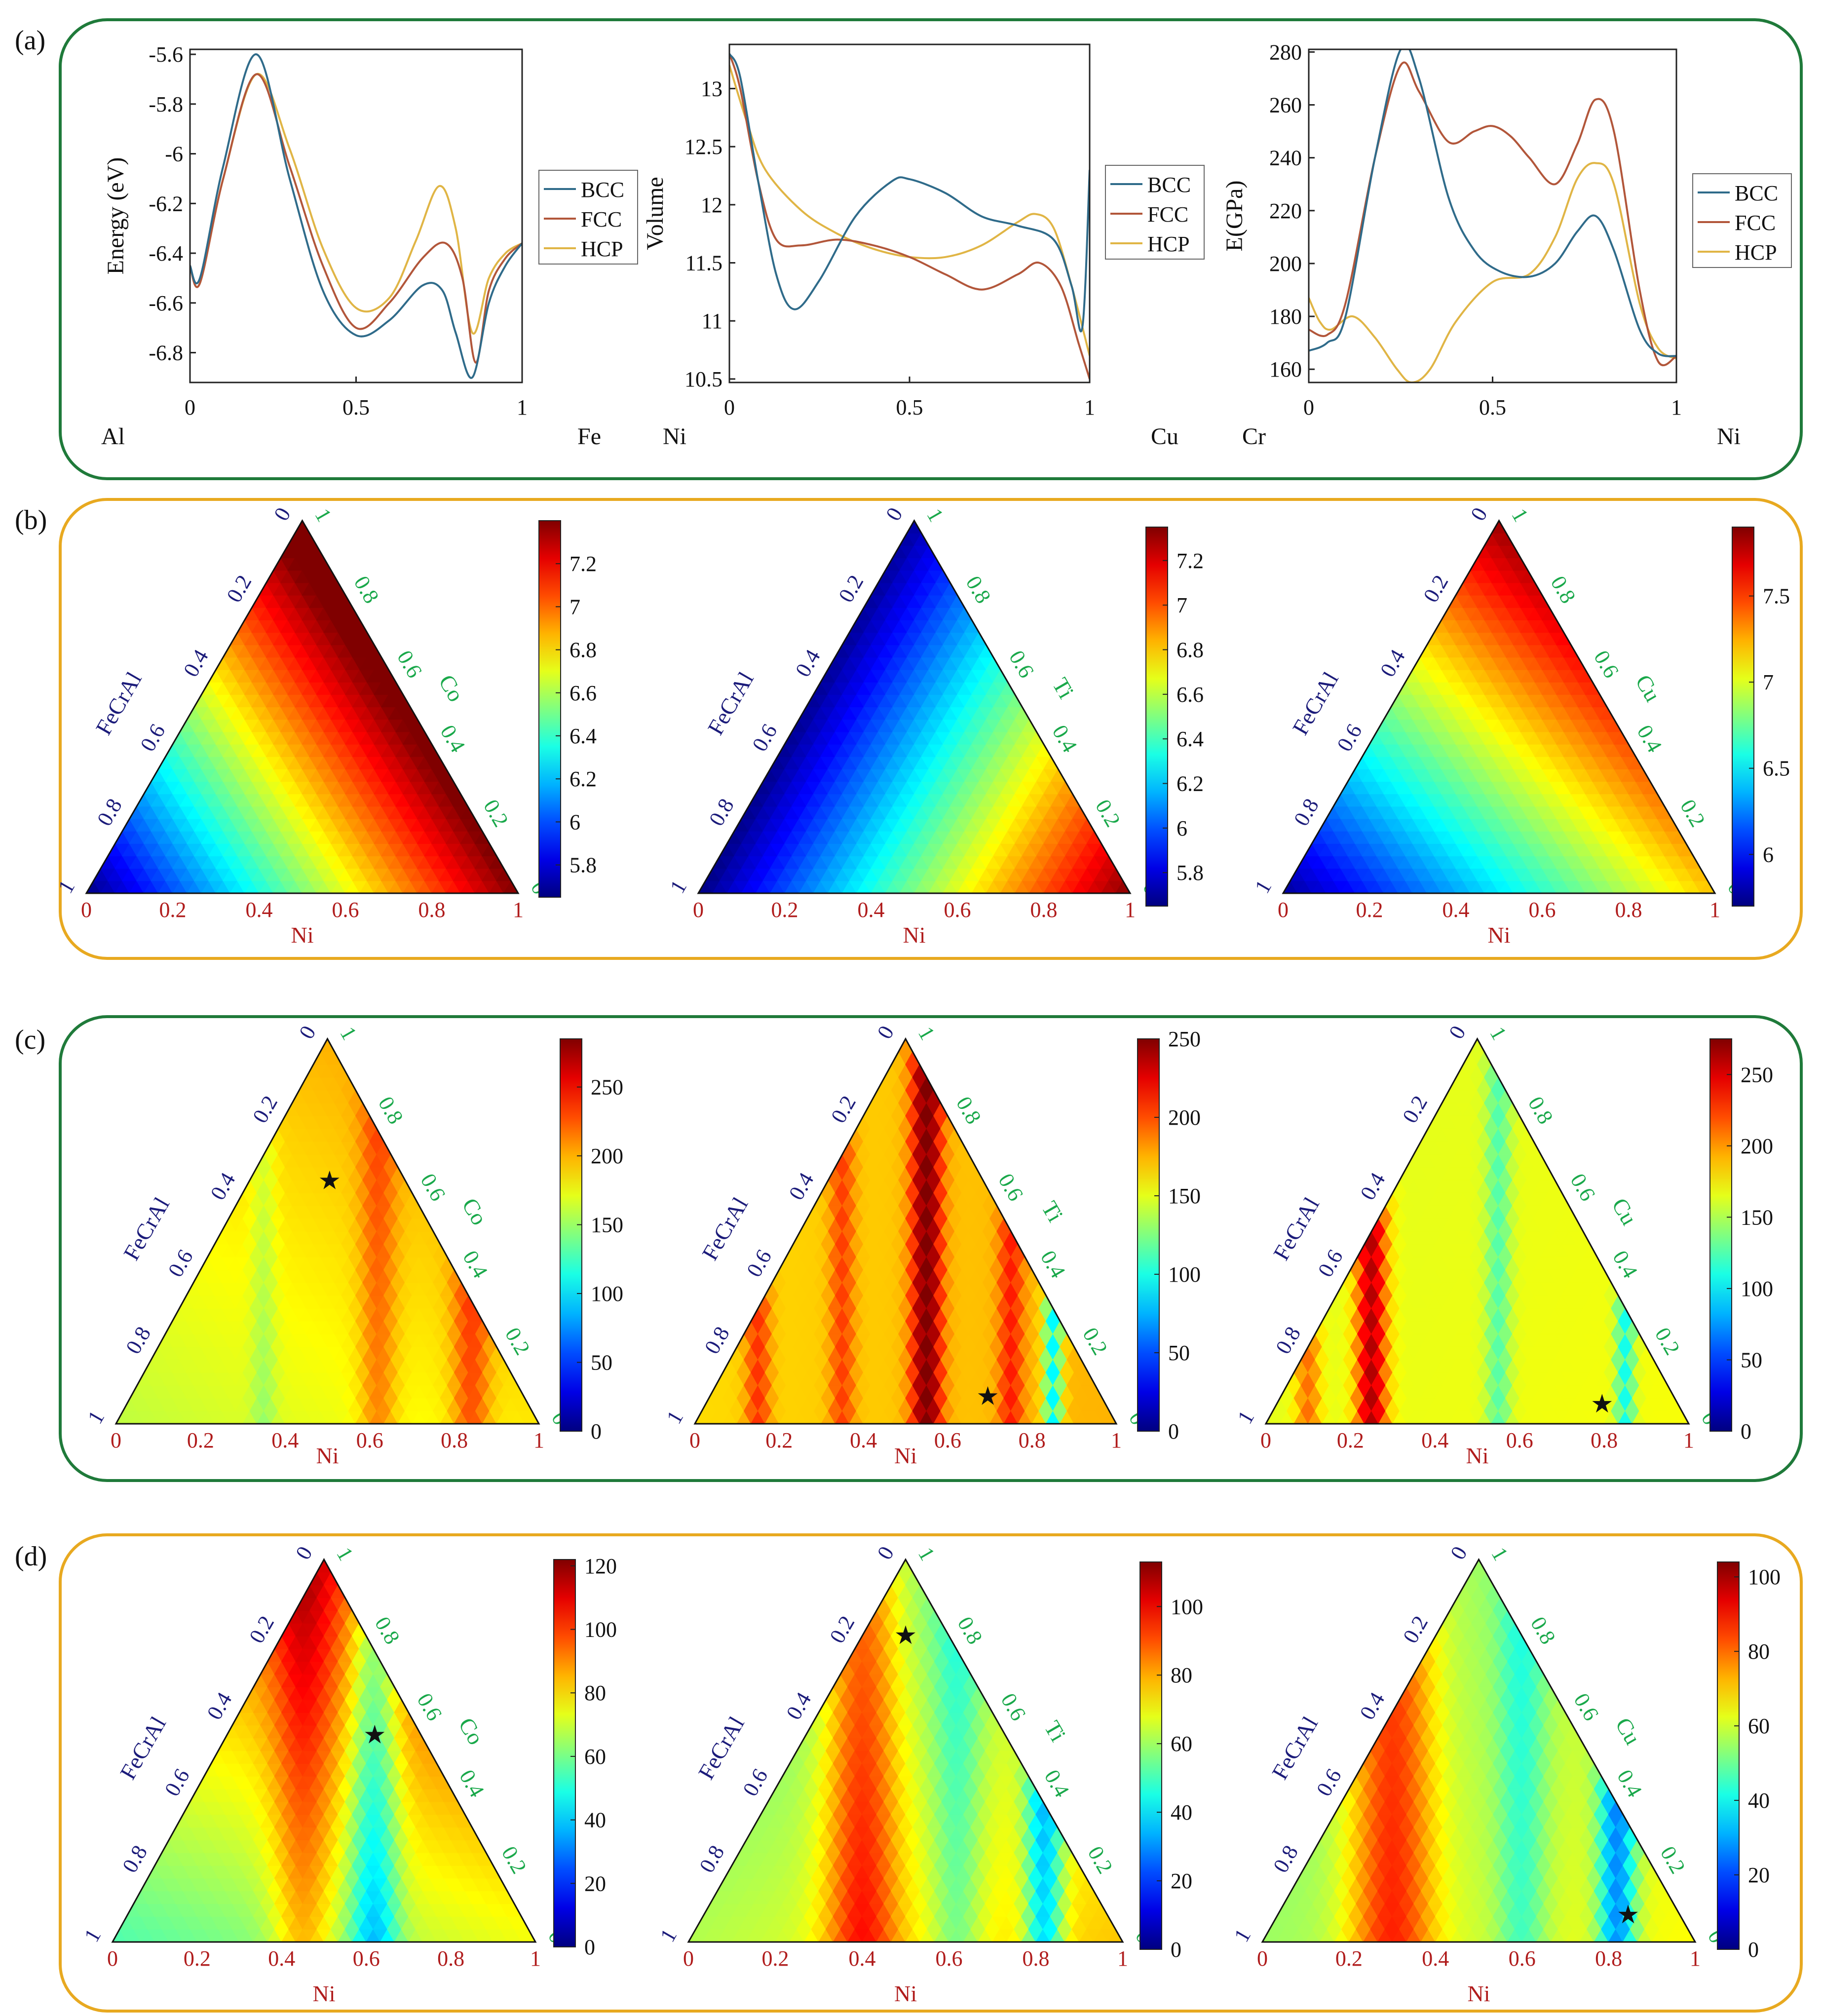 The height and width of the screenshot is (2016, 1822). Describe the element at coordinates (166, 203) in the screenshot. I see `y-tick-label: -6.2` at that location.